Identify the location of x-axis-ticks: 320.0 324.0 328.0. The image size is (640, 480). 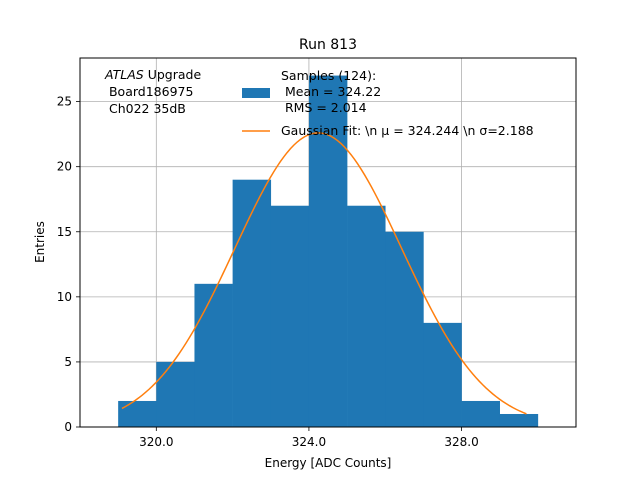
(309, 438).